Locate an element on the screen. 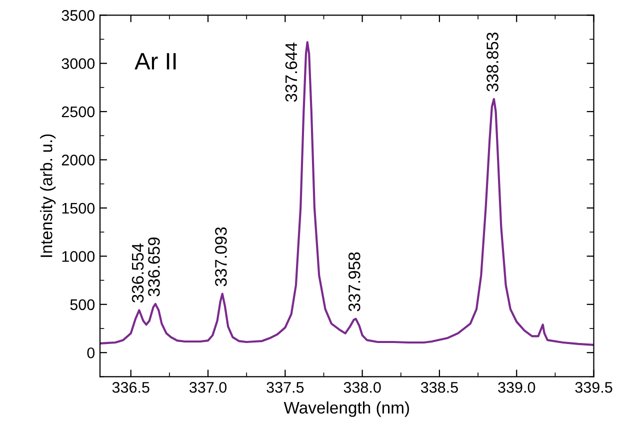  y-tick-label: 3000 is located at coordinates (78, 64).